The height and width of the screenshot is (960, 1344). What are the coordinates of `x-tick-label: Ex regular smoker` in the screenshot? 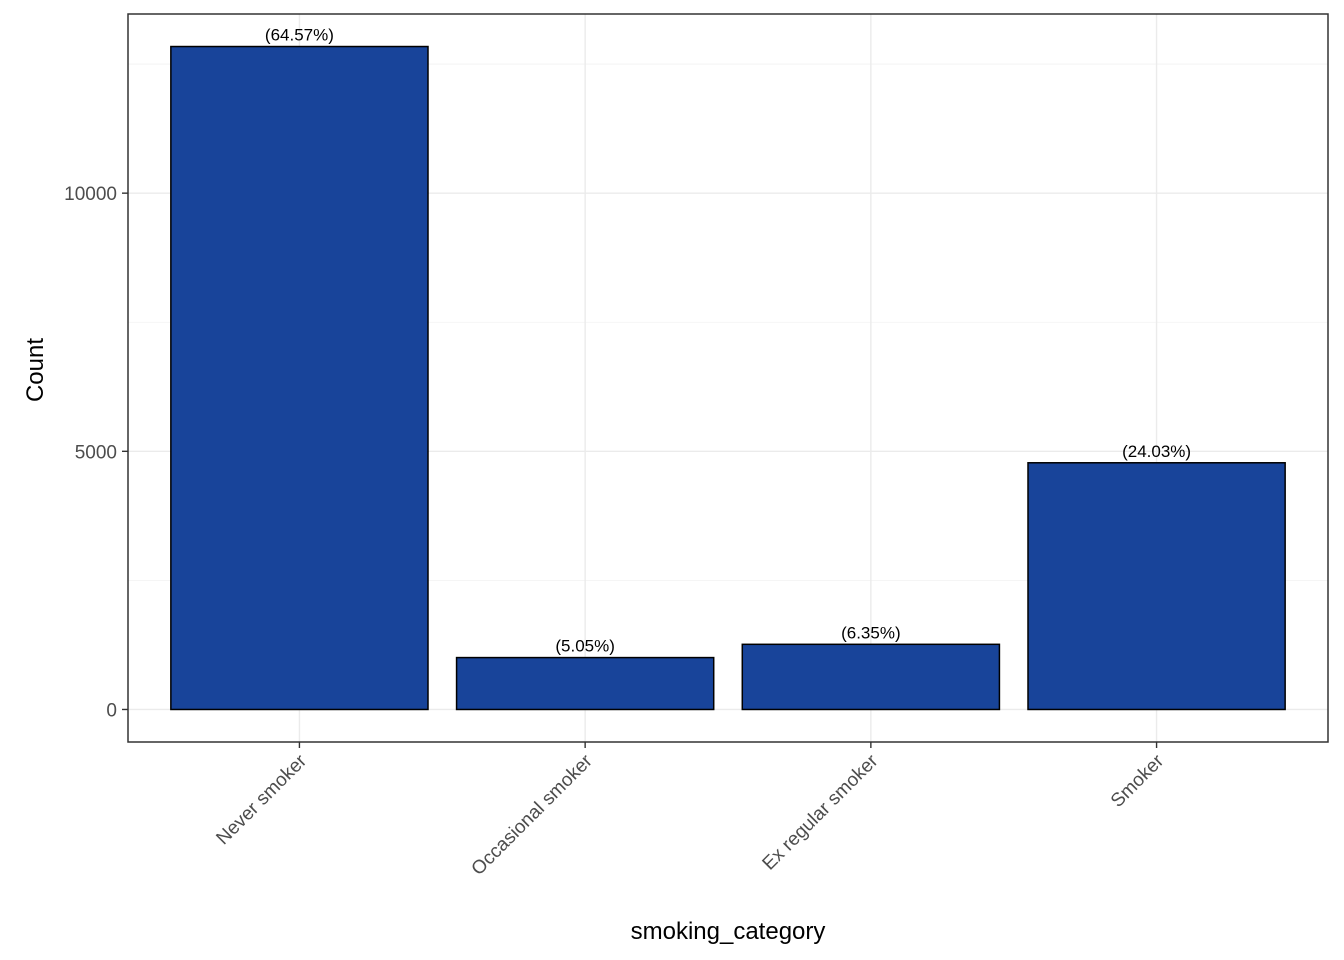 It's located at (821, 812).